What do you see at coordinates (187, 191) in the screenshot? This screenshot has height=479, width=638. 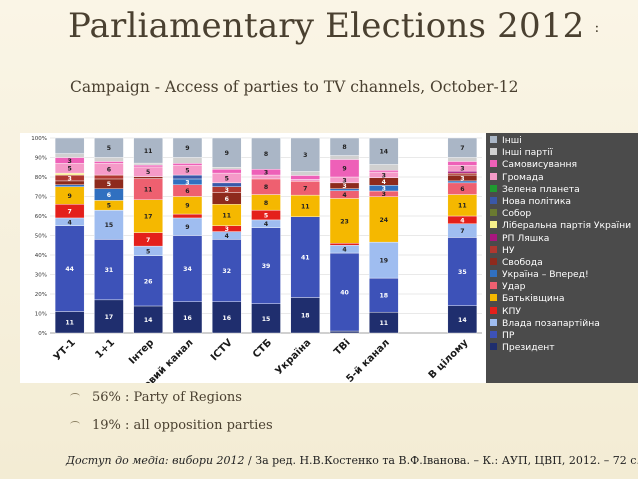 I see `data-label: 6` at bounding box center [187, 191].